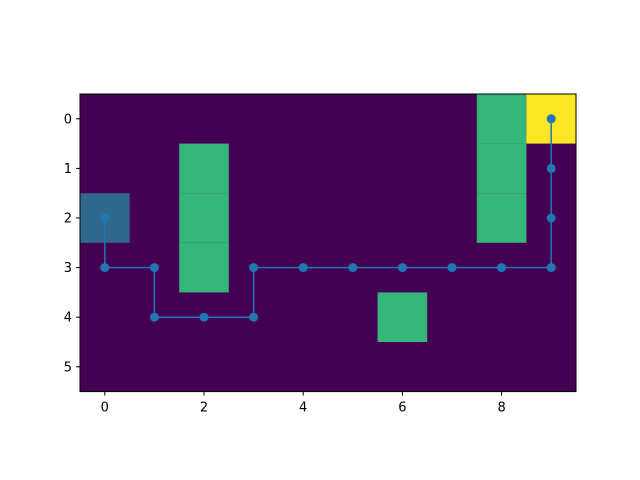 This screenshot has width=640, height=480. Describe the element at coordinates (501, 408) in the screenshot. I see `x-tick-label: 8` at that location.